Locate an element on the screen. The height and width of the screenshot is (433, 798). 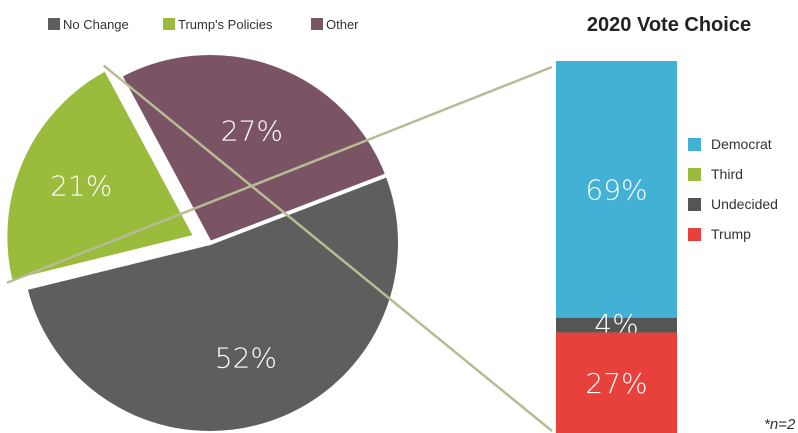
pie-slice-trump-s-policies is located at coordinates (100, 175).